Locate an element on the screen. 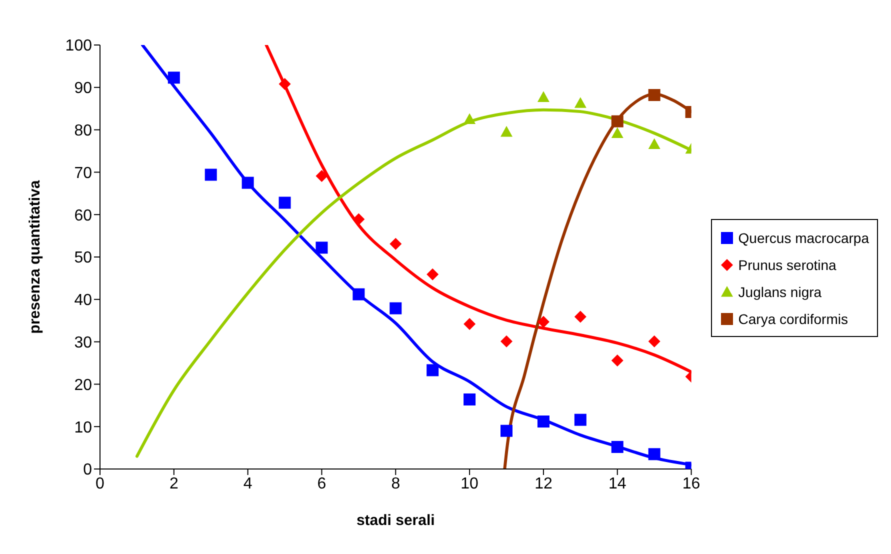 Image resolution: width=891 pixels, height=554 pixels. y-tick-label: 40 is located at coordinates (83, 301).